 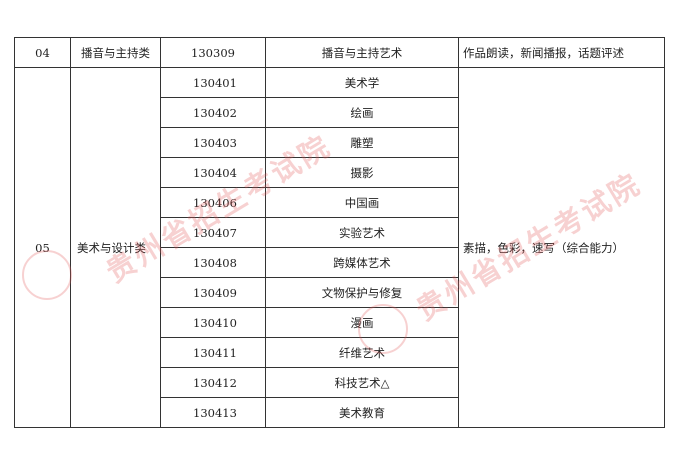 What do you see at coordinates (543, 248) in the screenshot?
I see `group-exam: 素描，色彩，速写（综合能力）` at bounding box center [543, 248].